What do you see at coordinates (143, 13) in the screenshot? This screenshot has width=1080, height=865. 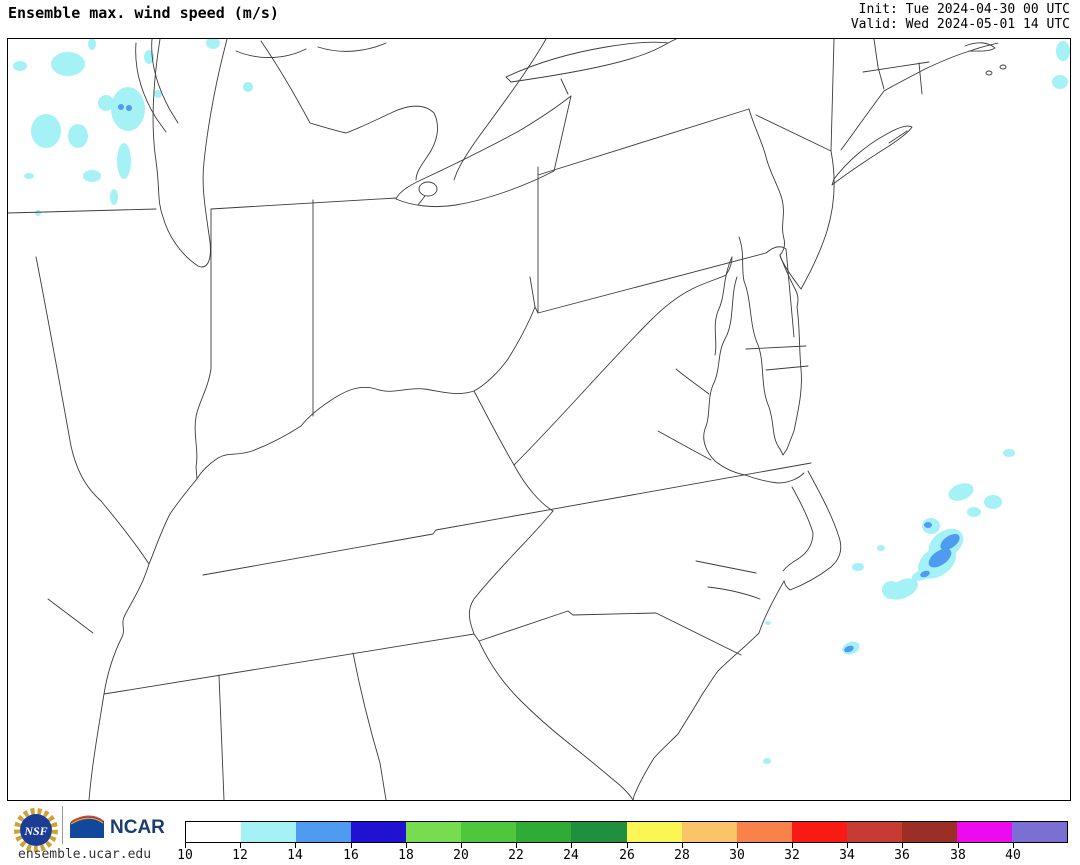 I see `page-title: Ensemble max. wind speed (m/s)` at bounding box center [143, 13].